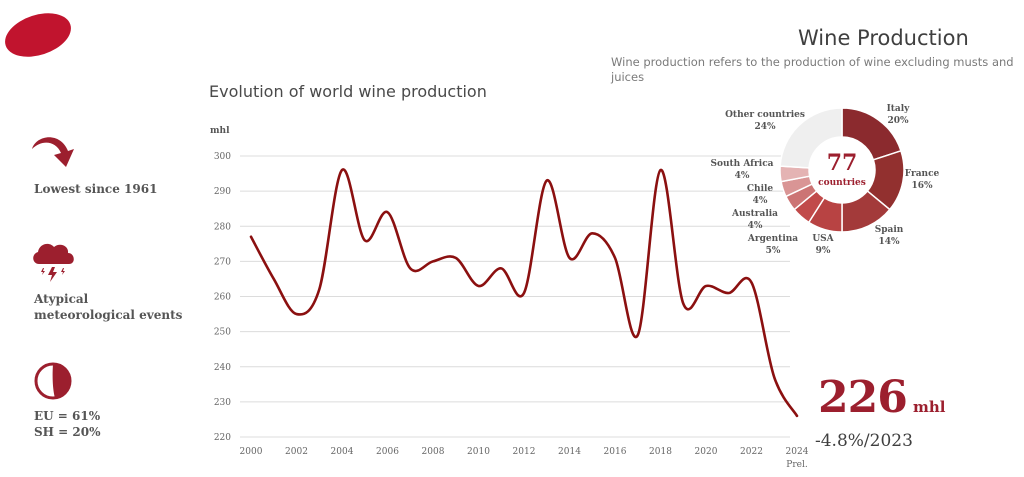 This screenshot has width=1024, height=477. What do you see at coordinates (387, 452) in the screenshot?
I see `x-tick-label: 2006` at bounding box center [387, 452].